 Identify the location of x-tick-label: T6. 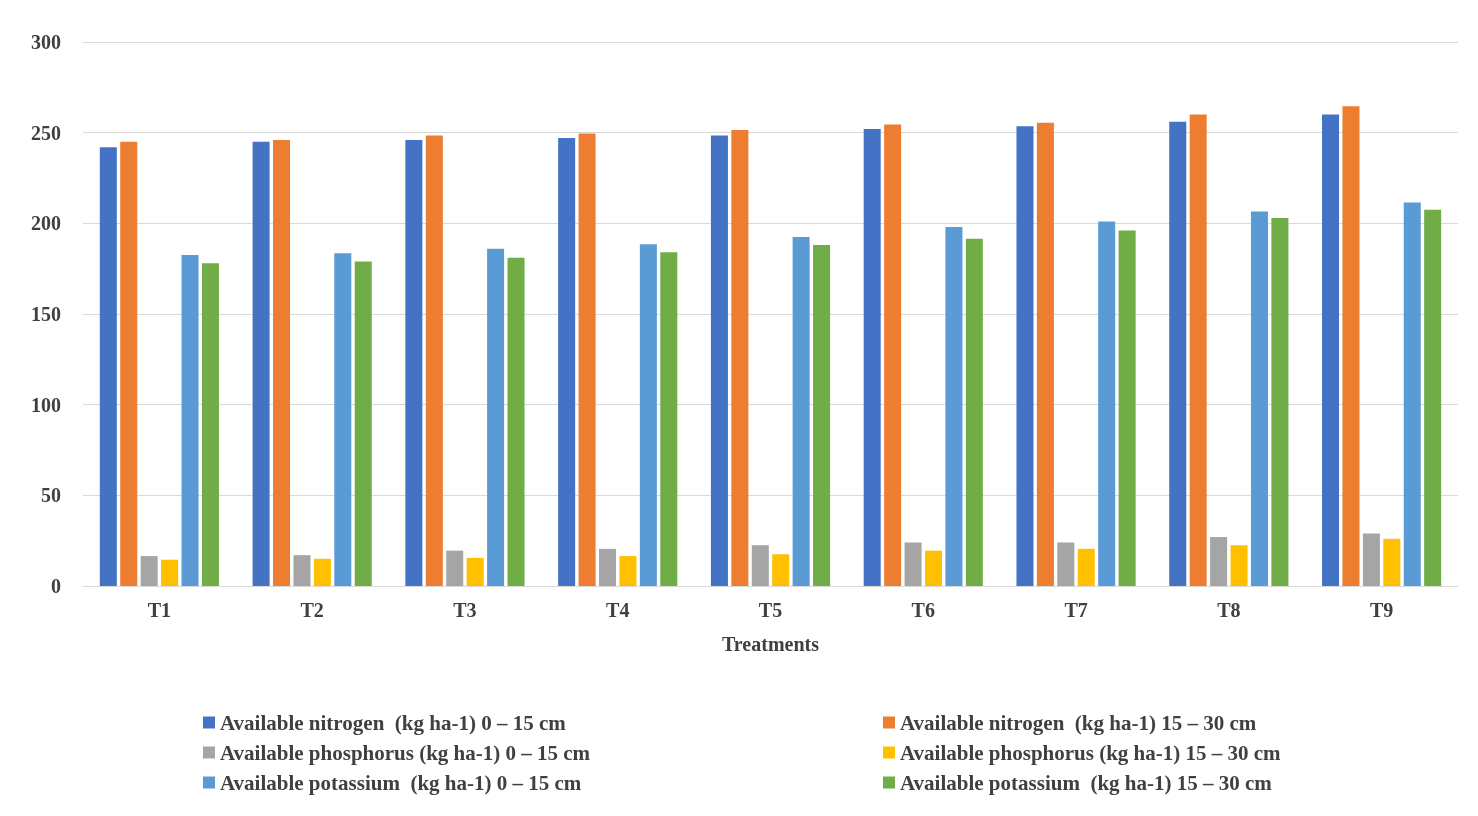
(923, 610).